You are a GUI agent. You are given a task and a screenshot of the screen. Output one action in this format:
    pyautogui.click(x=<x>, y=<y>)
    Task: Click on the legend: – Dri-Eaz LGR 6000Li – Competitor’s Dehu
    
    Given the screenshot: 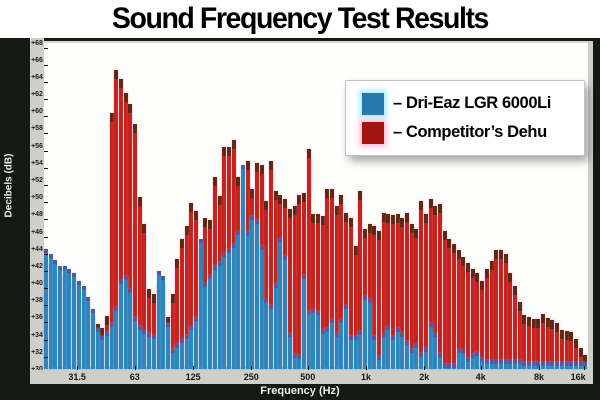 What is the action you would take?
    pyautogui.click(x=465, y=118)
    